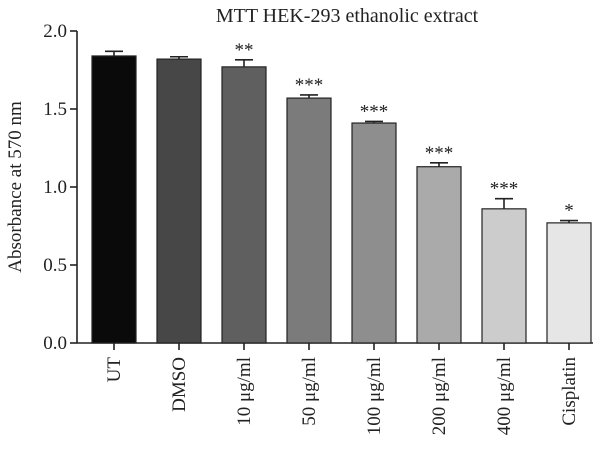 The image size is (600, 457). I want to click on y-axis-label: Absorbance at 570 nm, so click(15, 187).